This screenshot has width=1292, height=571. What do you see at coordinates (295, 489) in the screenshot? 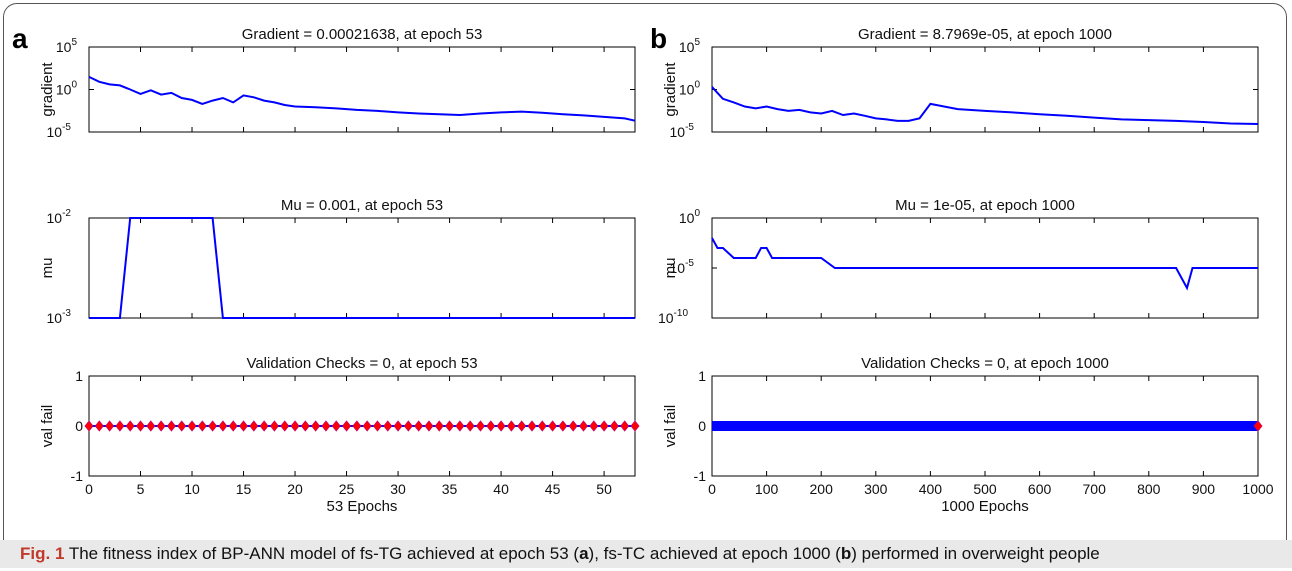
I see `panel-a-p3-xtick-label: 20` at bounding box center [295, 489].